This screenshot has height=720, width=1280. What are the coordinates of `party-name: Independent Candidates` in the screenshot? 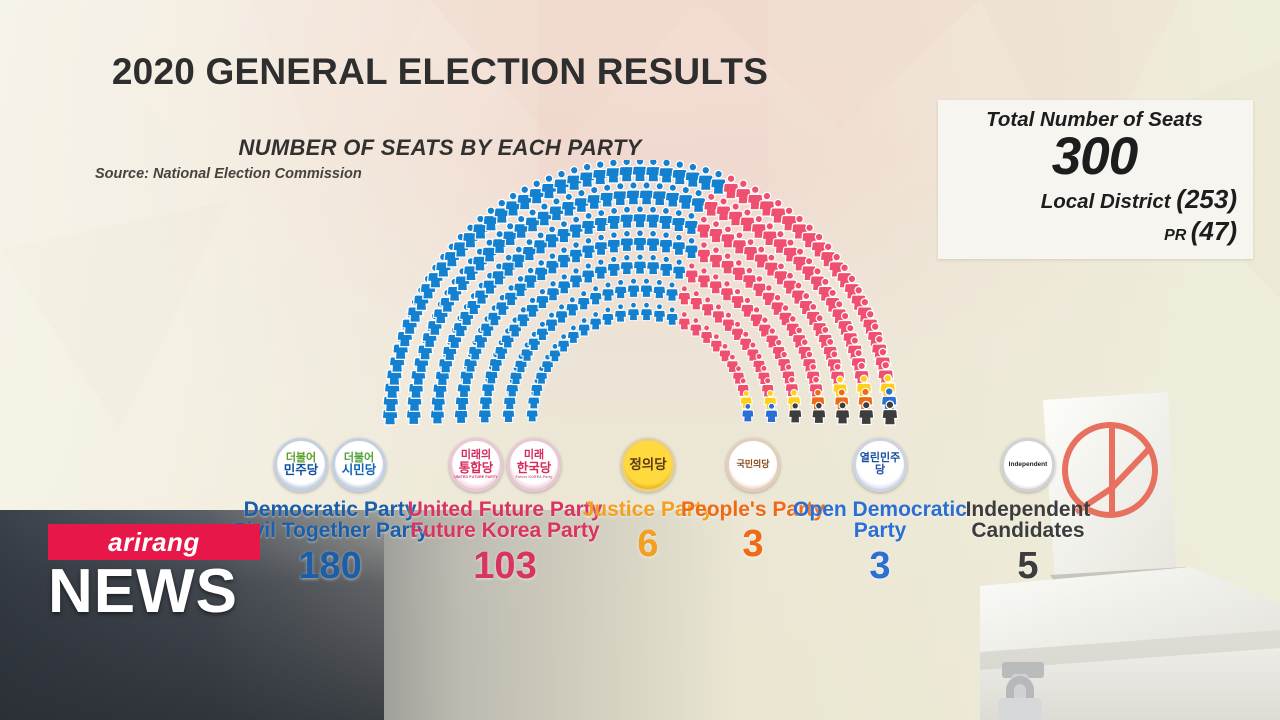 It's located at (1028, 520).